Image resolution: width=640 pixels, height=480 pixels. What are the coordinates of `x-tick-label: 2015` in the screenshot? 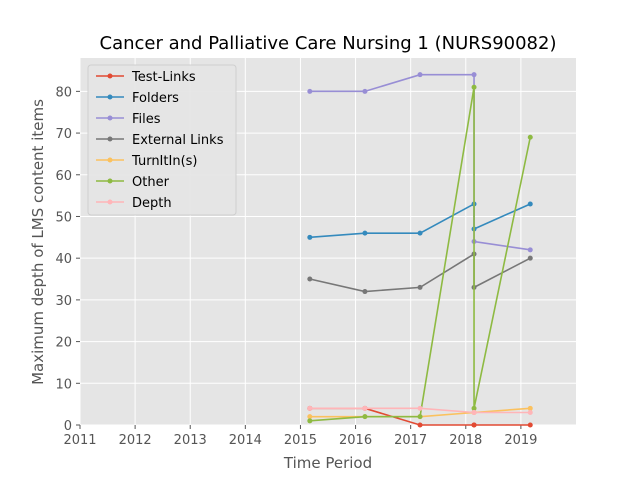 It's located at (300, 440).